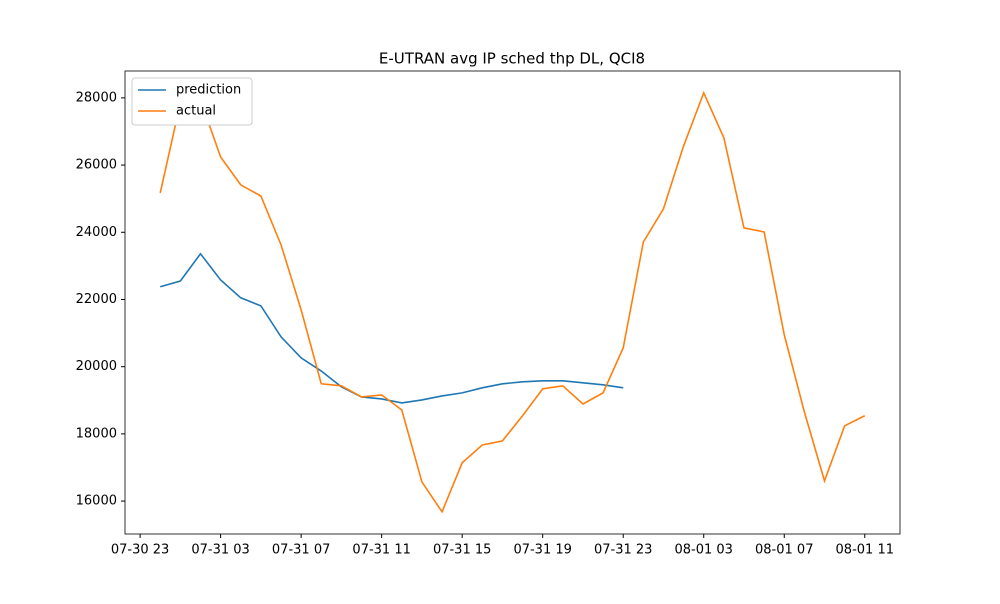  I want to click on x-tick-label: 07-31 03, so click(220, 550).